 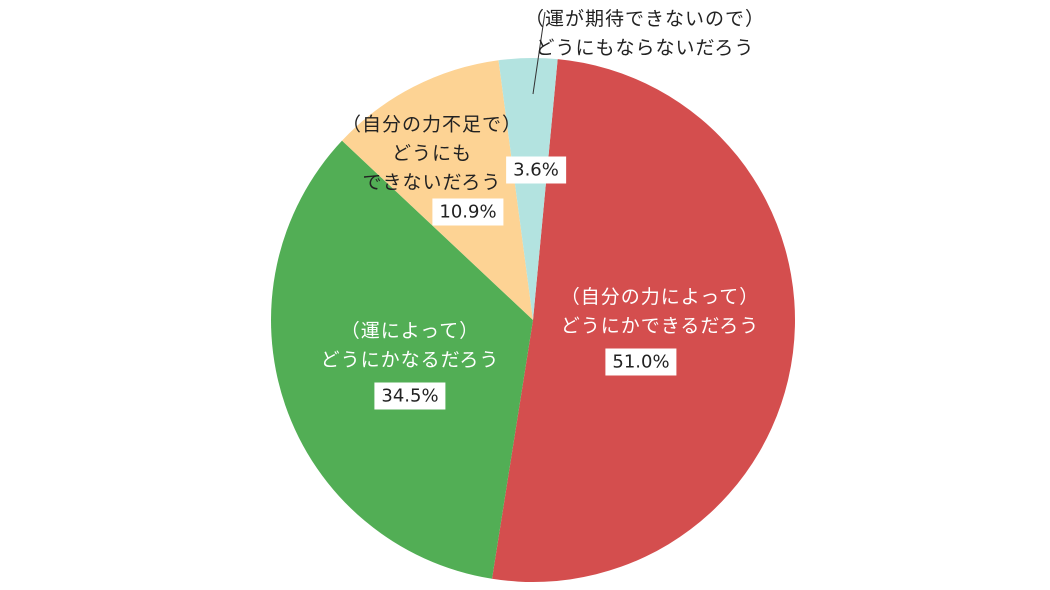 I want to click on slice-label: （自分の力不足で） どうにも できないだろう, so click(x=432, y=153).